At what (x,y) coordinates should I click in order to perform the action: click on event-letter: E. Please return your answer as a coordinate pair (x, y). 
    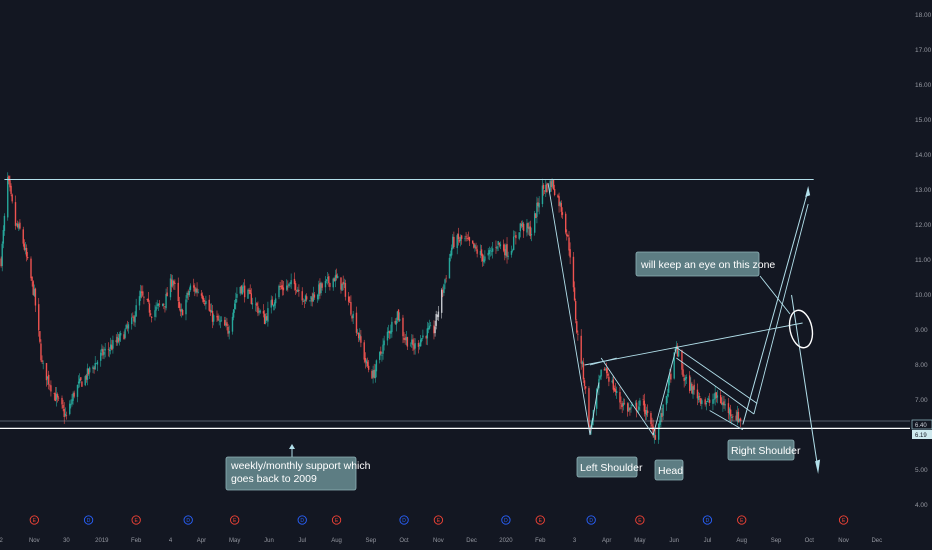
    Looking at the image, I should click on (337, 521).